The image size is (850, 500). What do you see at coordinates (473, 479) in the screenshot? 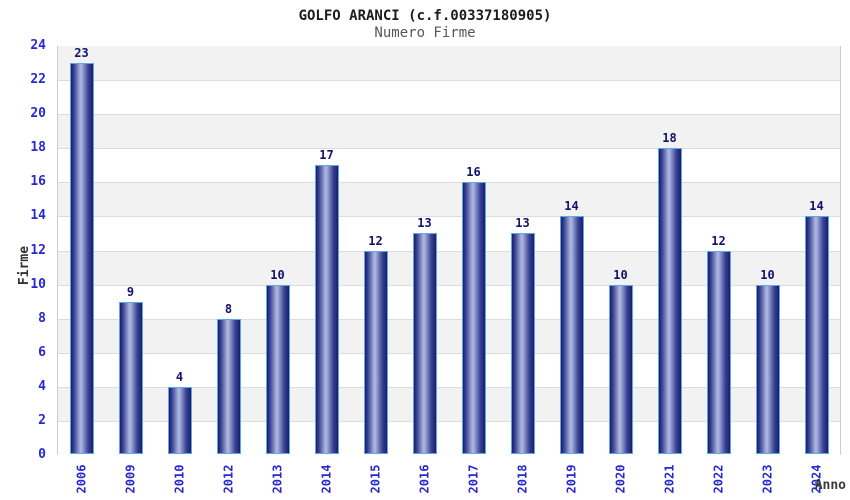
I see `x-tick-label: 2017` at bounding box center [473, 479].